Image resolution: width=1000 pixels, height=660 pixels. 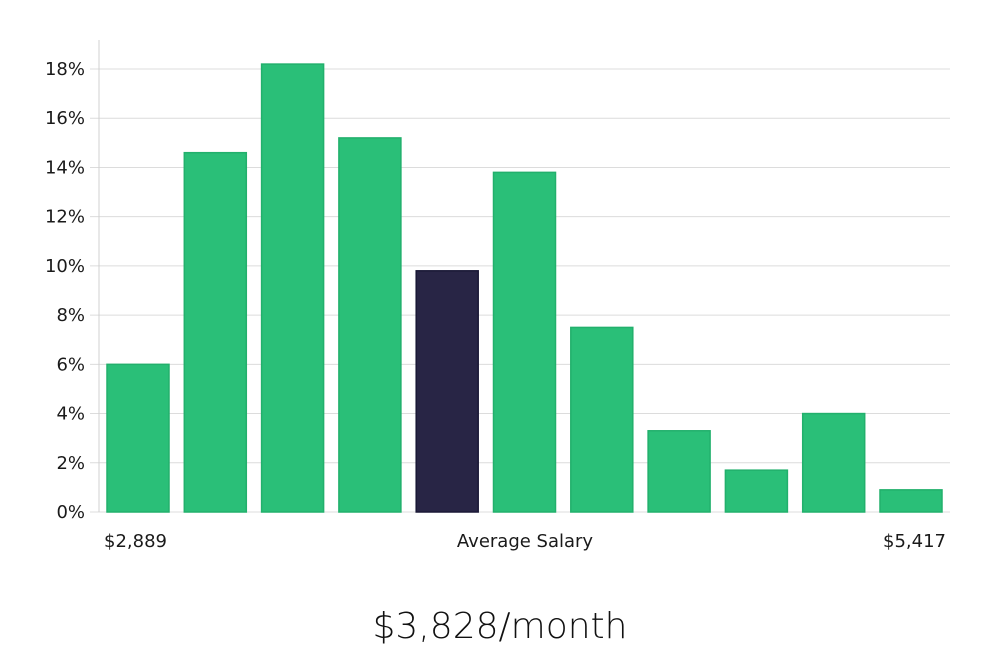 I want to click on y-tick-label: 10%, so click(x=65, y=266).